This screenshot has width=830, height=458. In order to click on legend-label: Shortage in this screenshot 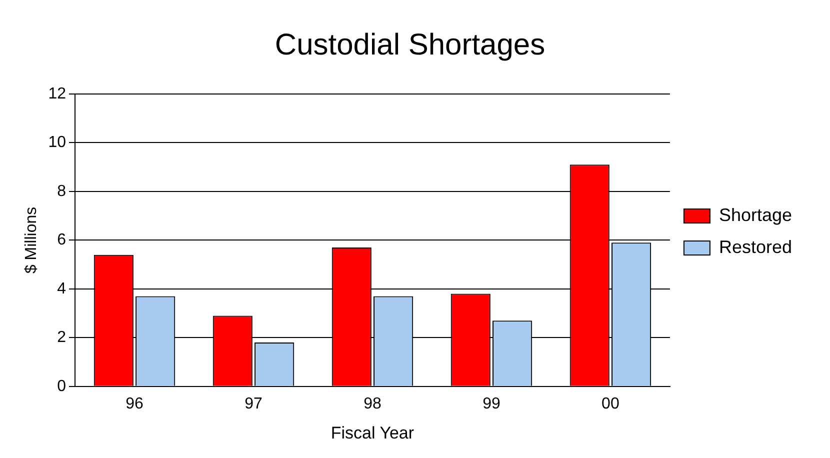, I will do `click(755, 214)`.